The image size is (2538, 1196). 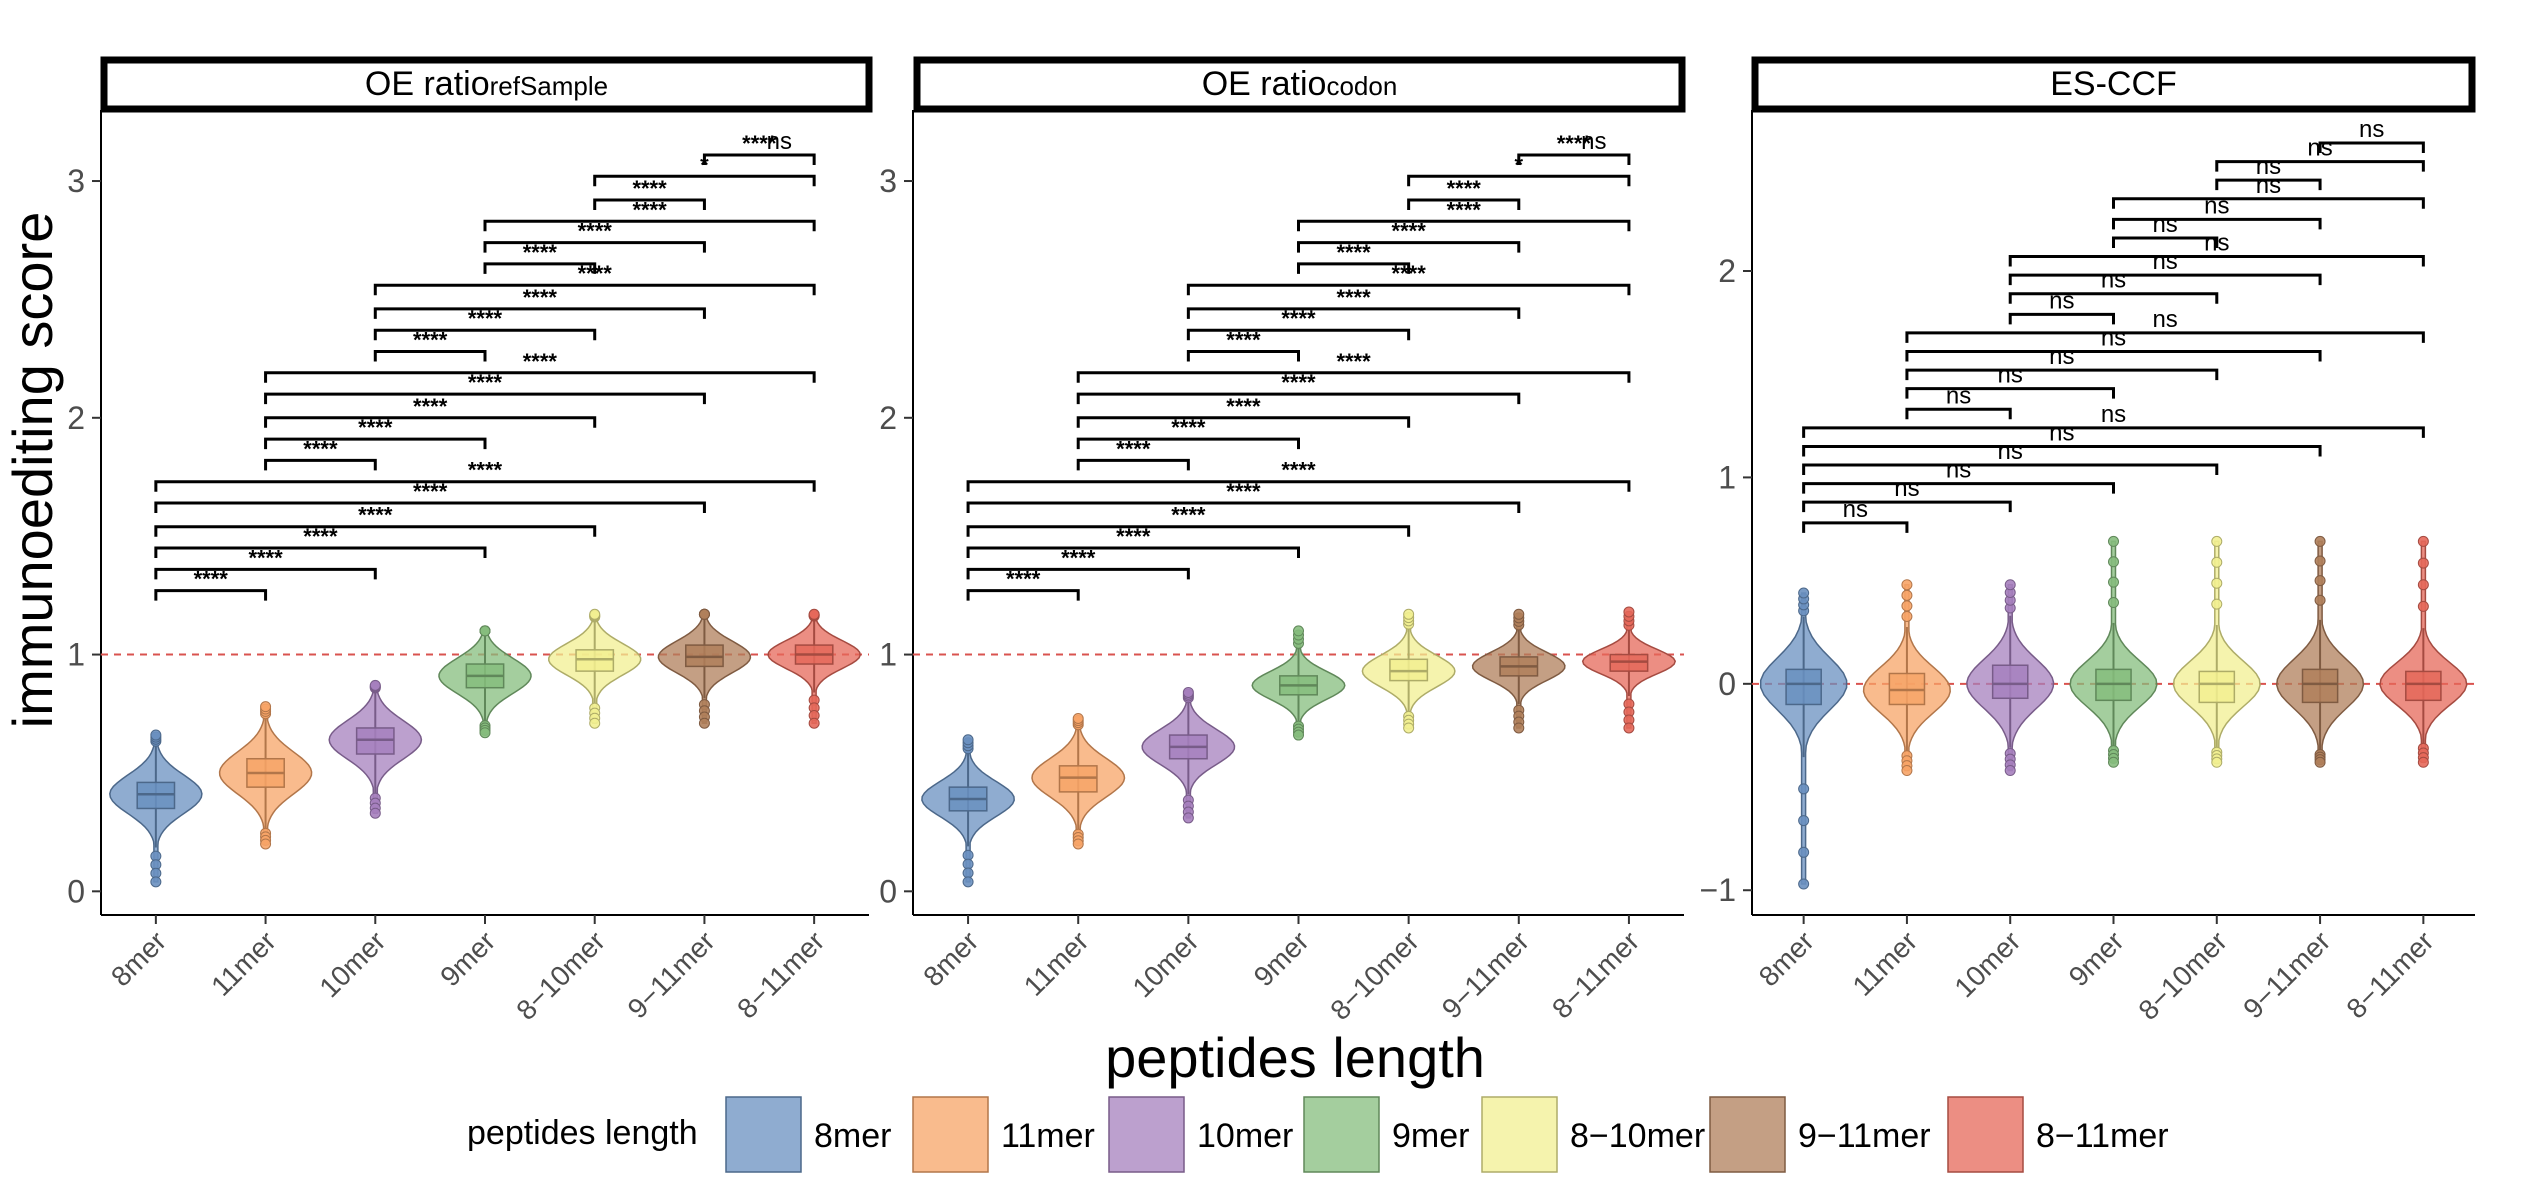 I want to click on y-tick-label: 0, so click(x=1727, y=684).